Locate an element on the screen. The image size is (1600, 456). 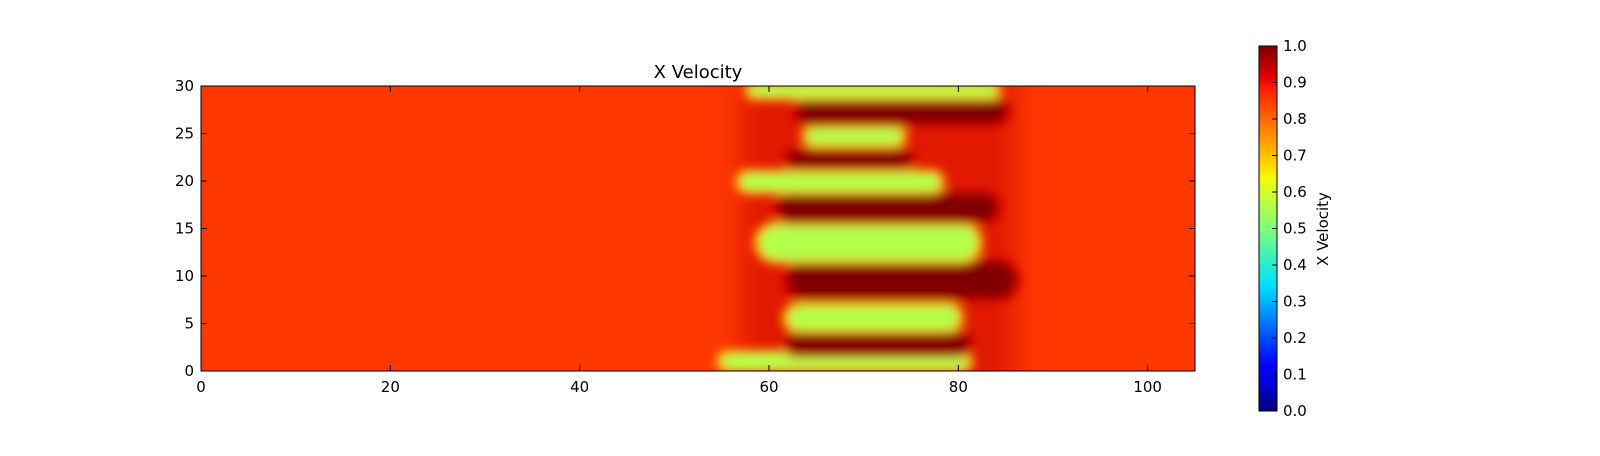
x-tick-label: 60 is located at coordinates (768, 387).